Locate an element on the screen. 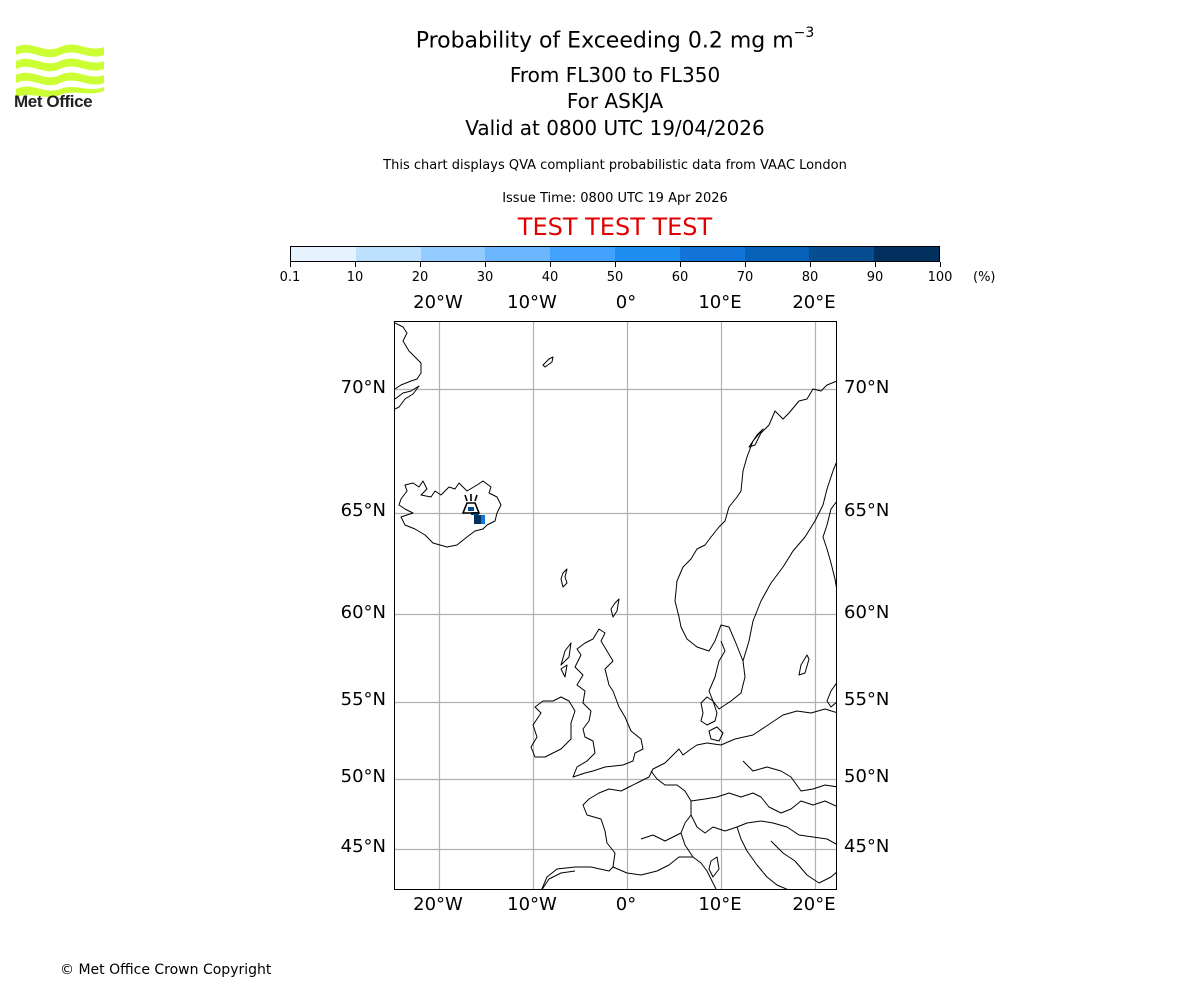  lon-label-bottom: 0° is located at coordinates (626, 904).